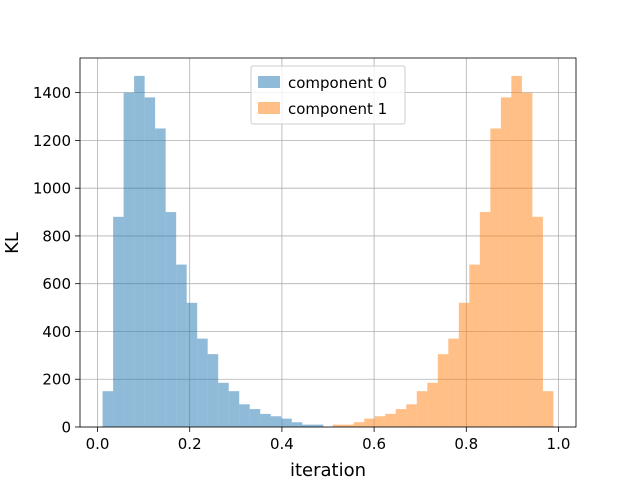 The height and width of the screenshot is (480, 640). Describe the element at coordinates (56, 236) in the screenshot. I see `y-tick-label: 800` at that location.